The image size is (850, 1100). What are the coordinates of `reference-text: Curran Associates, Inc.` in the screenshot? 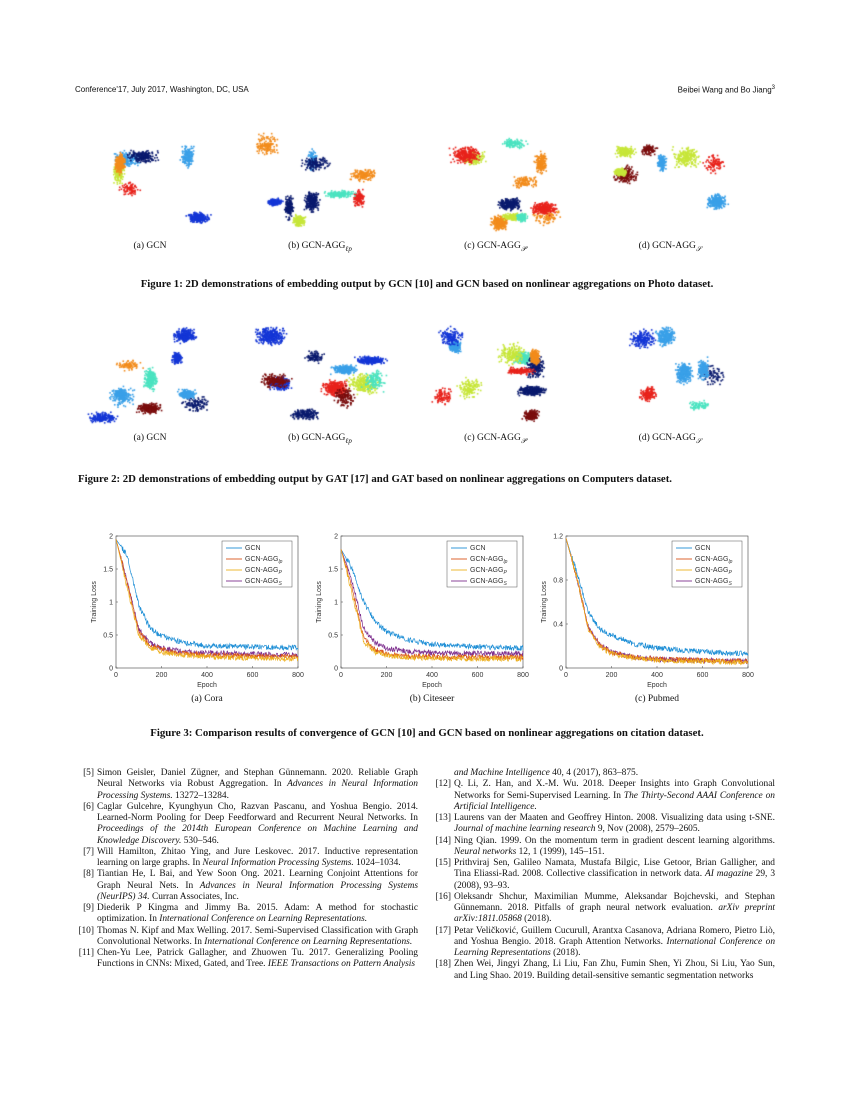 It's located at (194, 896).